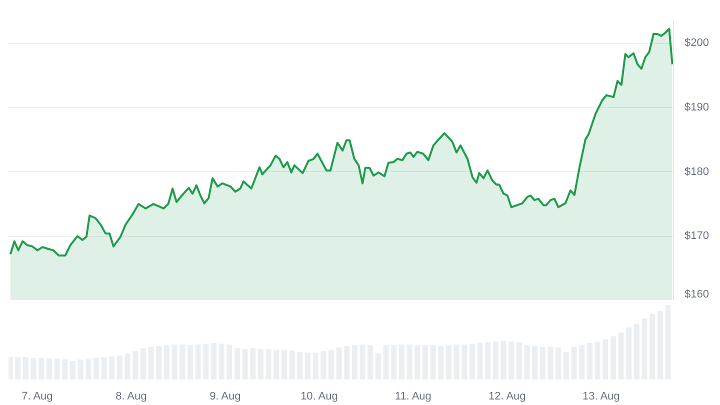 The height and width of the screenshot is (405, 720). What do you see at coordinates (696, 43) in the screenshot?
I see `y-tick-label: $200` at bounding box center [696, 43].